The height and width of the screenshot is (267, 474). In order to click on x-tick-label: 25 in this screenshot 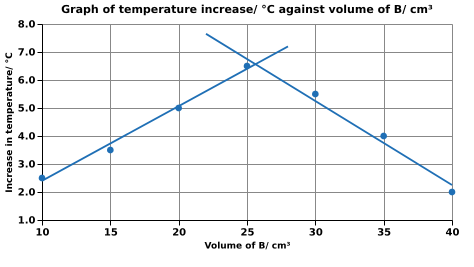, I will do `click(247, 233)`.